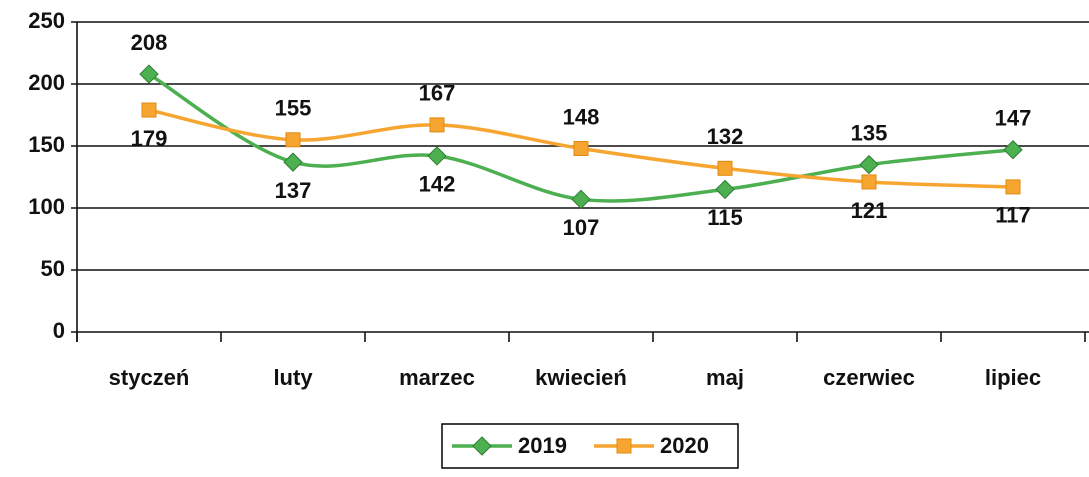 This screenshot has width=1089, height=477. Describe the element at coordinates (293, 108) in the screenshot. I see `data-label: 155` at that location.